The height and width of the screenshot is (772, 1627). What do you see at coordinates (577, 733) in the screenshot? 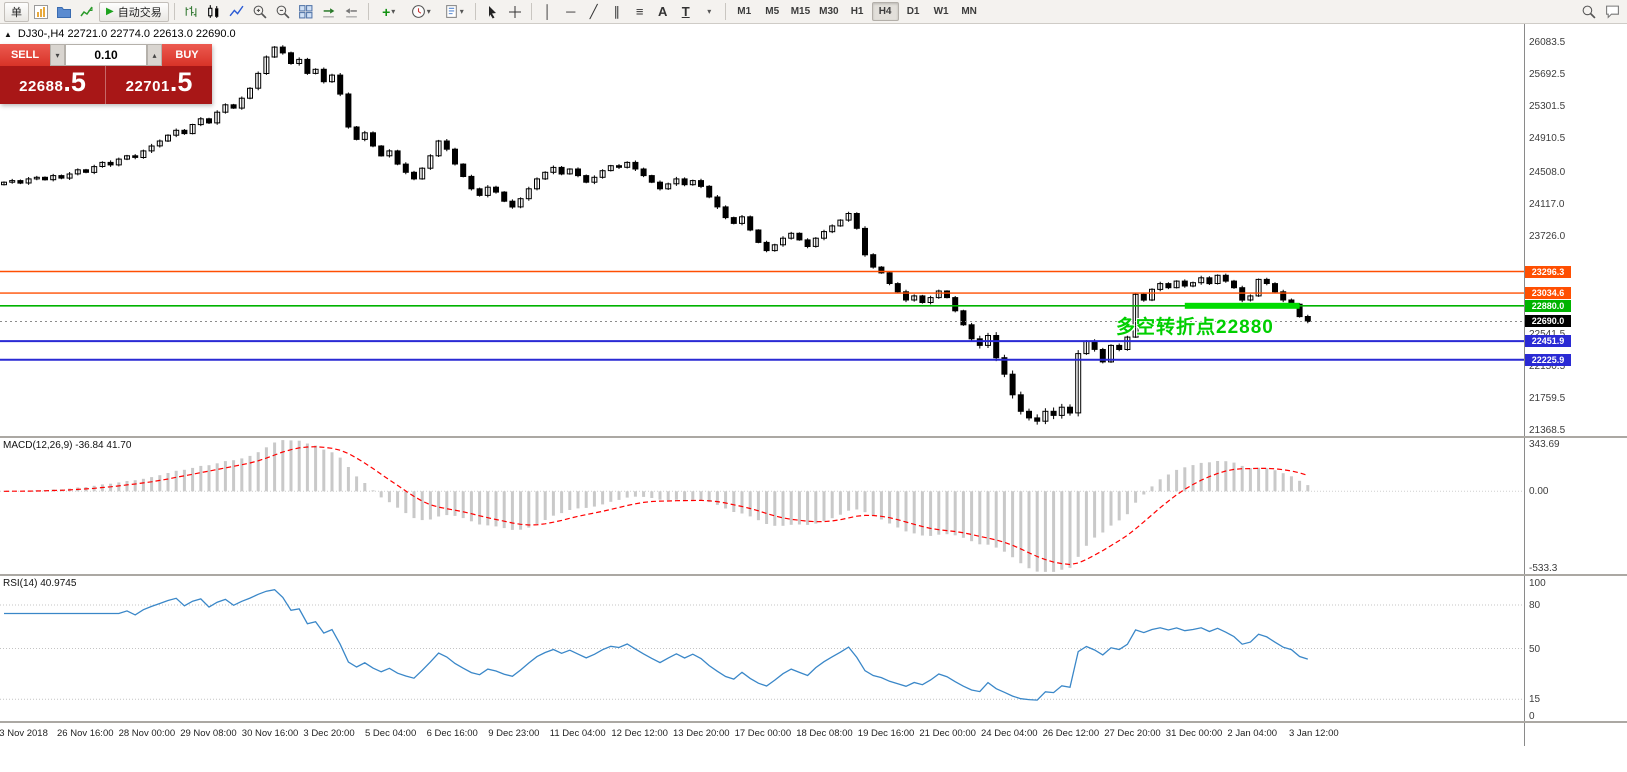
I see `time-axis-label: 11 Dec 04:00` at bounding box center [577, 733].